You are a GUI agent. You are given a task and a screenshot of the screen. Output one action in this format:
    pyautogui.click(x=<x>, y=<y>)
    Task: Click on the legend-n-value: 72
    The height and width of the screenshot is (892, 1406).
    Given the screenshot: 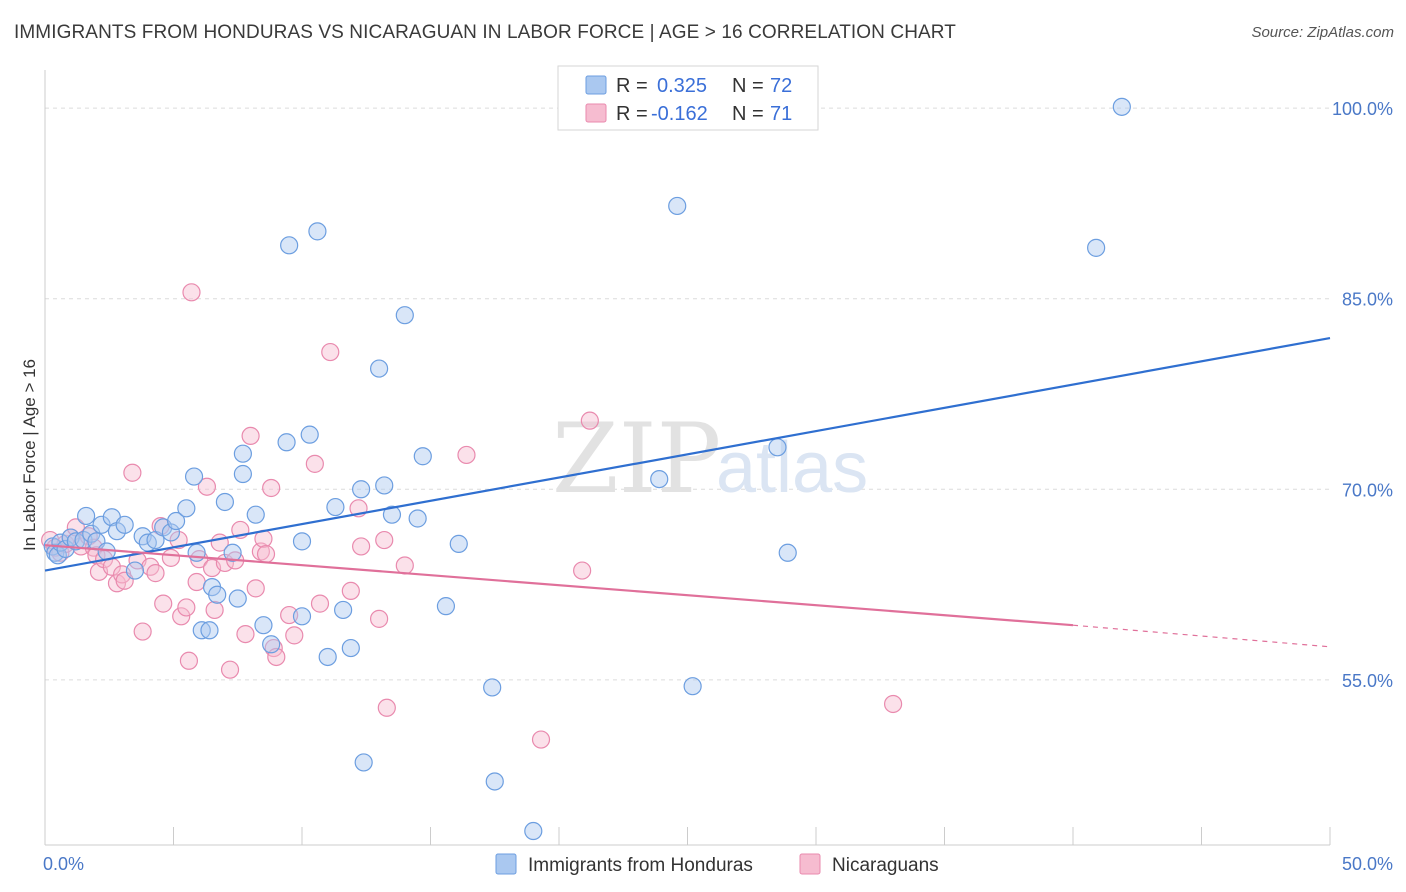 What is the action you would take?
    pyautogui.click(x=781, y=86)
    